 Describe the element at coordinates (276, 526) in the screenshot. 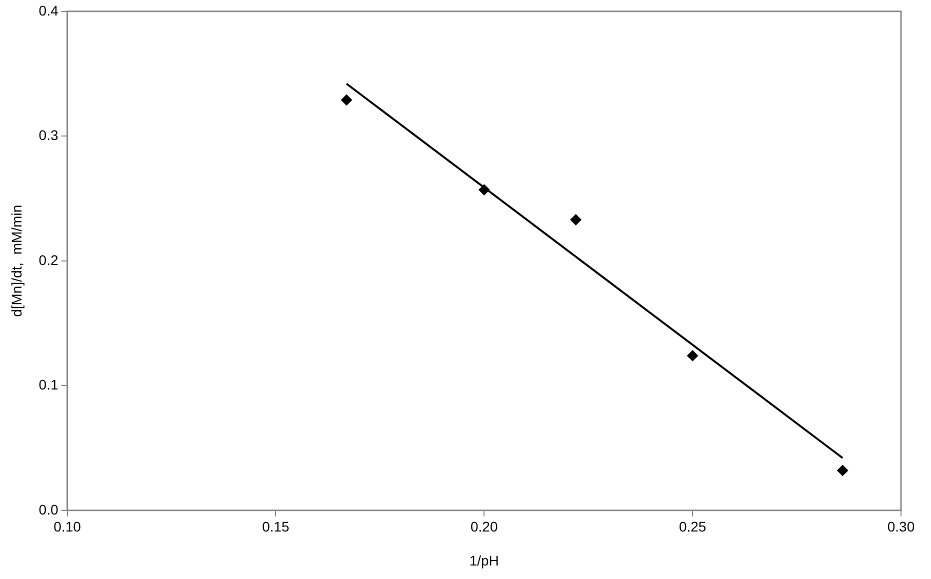

I see `x-tick-label: 0.15` at that location.